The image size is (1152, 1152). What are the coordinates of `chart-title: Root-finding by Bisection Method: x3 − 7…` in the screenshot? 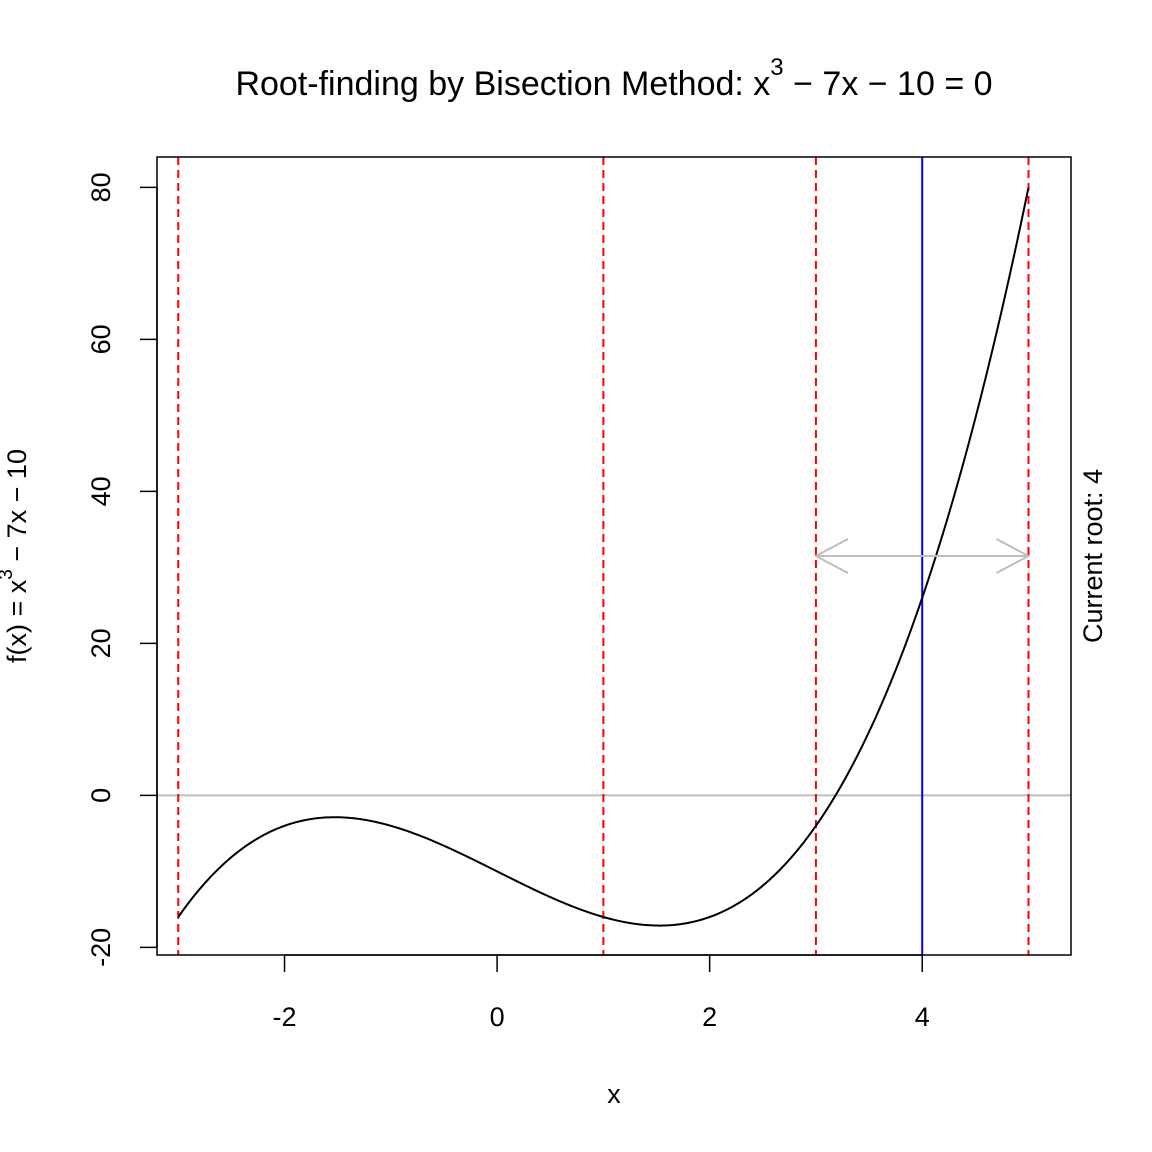 It's located at (613, 78).